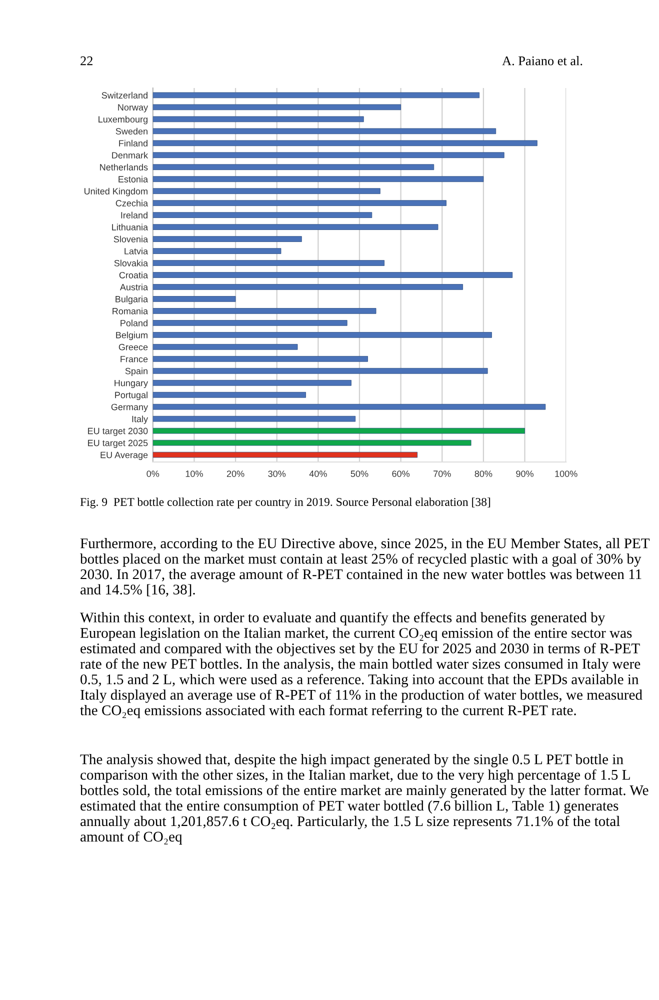  I want to click on text: A. Paiano et al., so click(542, 61).